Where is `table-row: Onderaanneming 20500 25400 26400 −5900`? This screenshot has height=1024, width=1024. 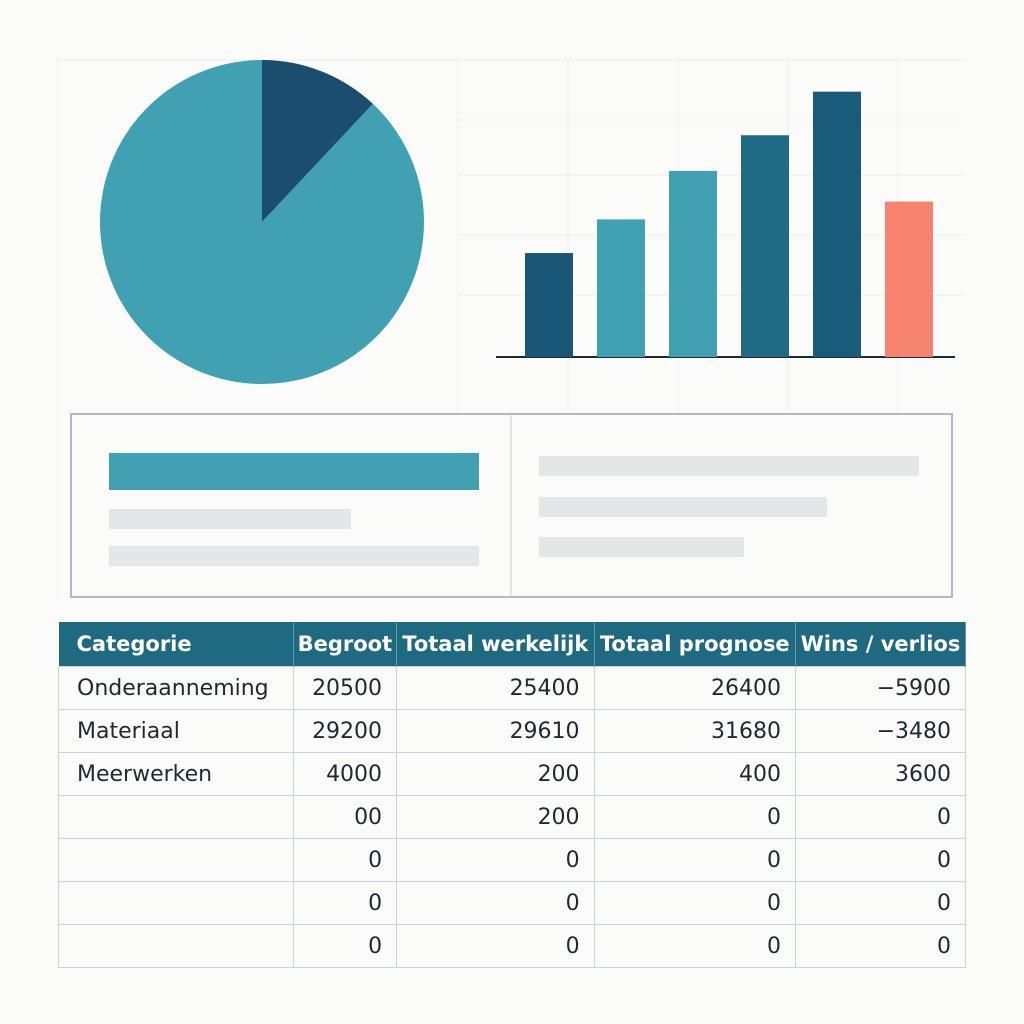 table-row: Onderaanneming 20500 25400 26400 −5900 is located at coordinates (512, 688).